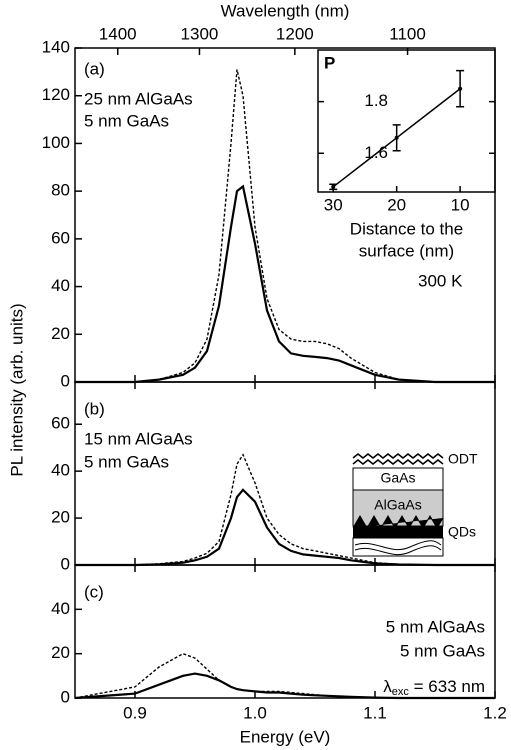 The width and height of the screenshot is (511, 750). What do you see at coordinates (401, 692) in the screenshot?
I see `subscript: exc` at bounding box center [401, 692].